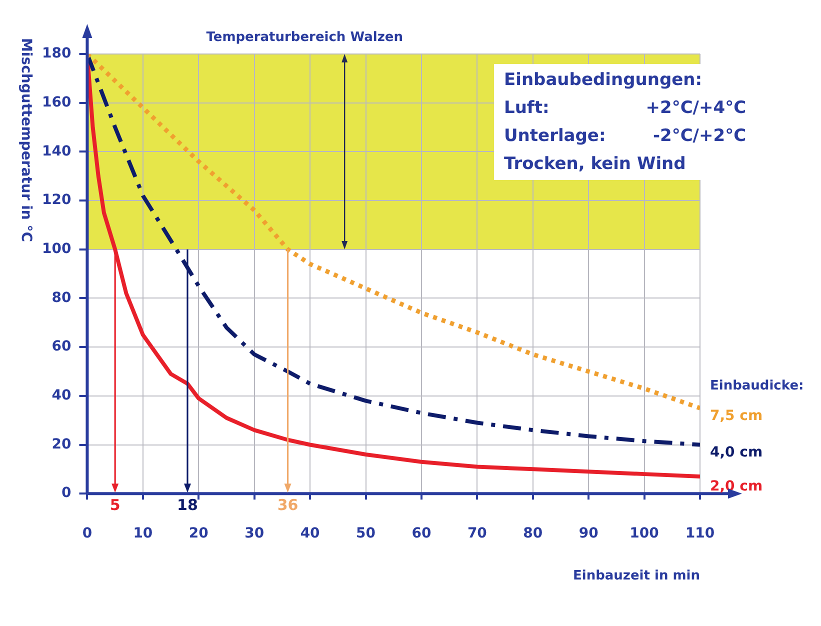 The image size is (821, 626). What do you see at coordinates (595, 164) in the screenshot?
I see `annotation: Trocken, kein Wind` at bounding box center [595, 164].